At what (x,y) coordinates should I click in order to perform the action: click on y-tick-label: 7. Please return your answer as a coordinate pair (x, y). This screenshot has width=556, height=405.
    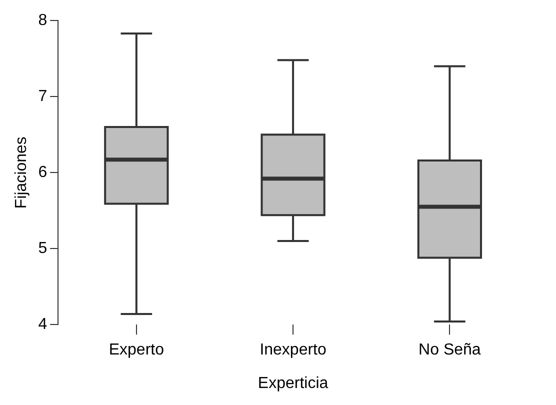
    Looking at the image, I should click on (43, 97).